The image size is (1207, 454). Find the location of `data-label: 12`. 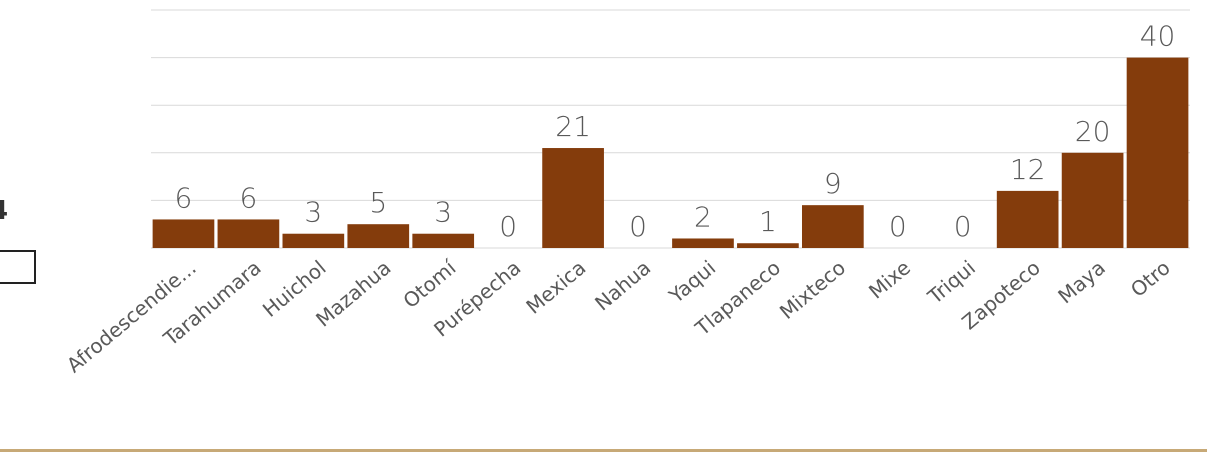

data-label: 12 is located at coordinates (1028, 169).